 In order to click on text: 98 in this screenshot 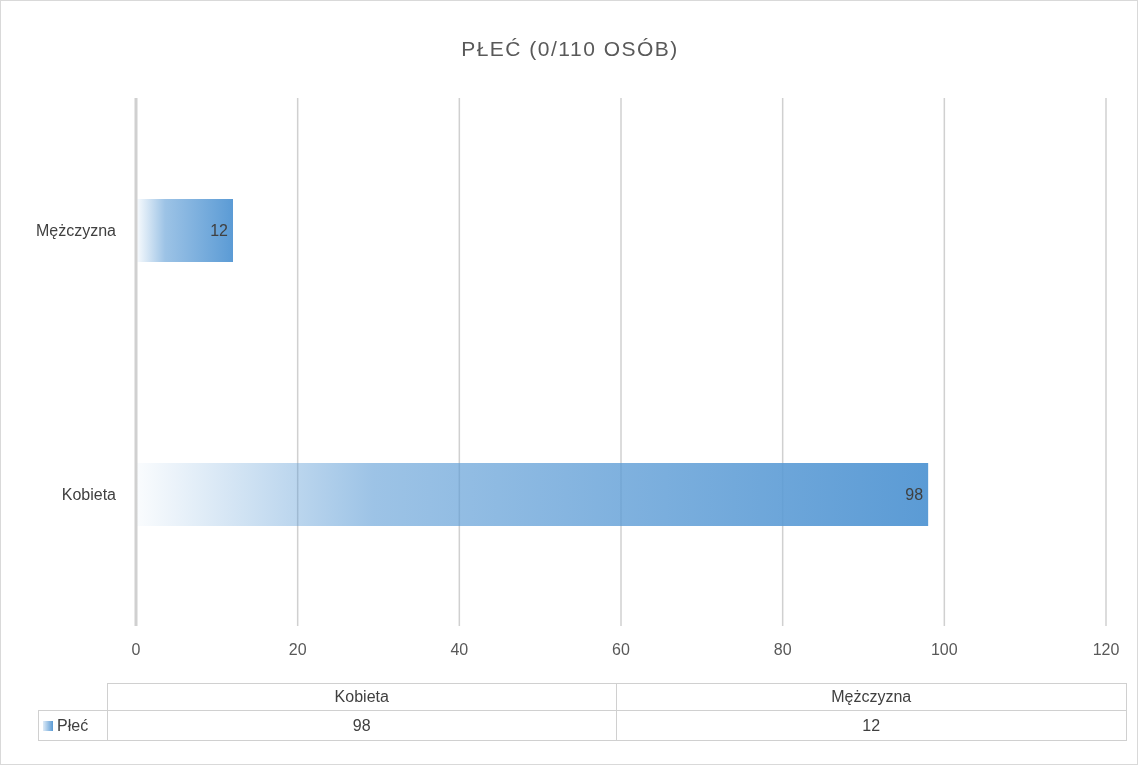, I will do `click(362, 725)`.